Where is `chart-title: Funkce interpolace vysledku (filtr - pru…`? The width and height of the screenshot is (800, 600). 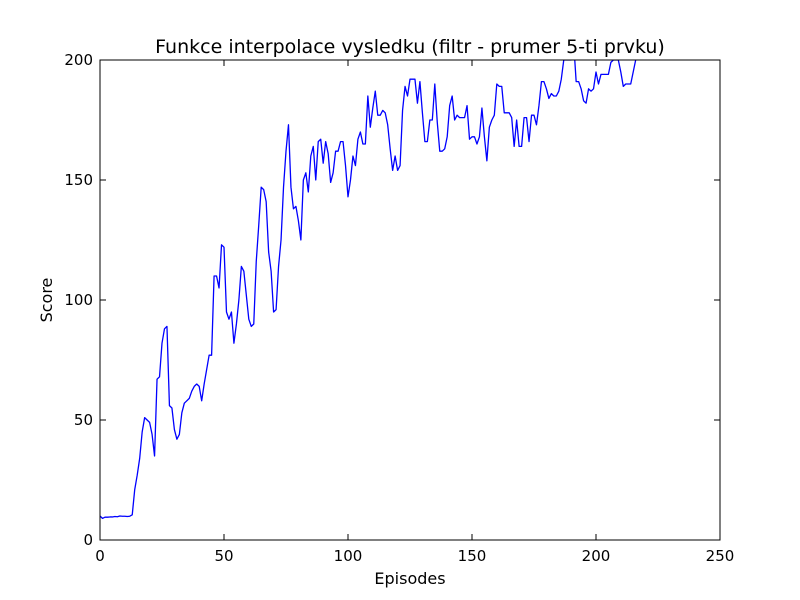
chart-title: Funkce interpolace vysledku (filtr - pru… is located at coordinates (410, 47).